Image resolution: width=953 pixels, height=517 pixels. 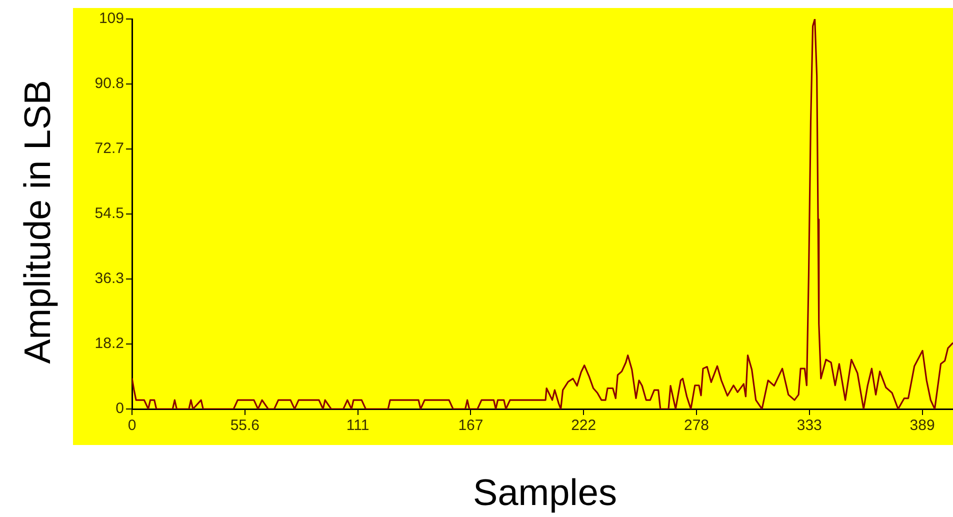 What do you see at coordinates (111, 19) in the screenshot?
I see `y-tick-label: 109` at bounding box center [111, 19].